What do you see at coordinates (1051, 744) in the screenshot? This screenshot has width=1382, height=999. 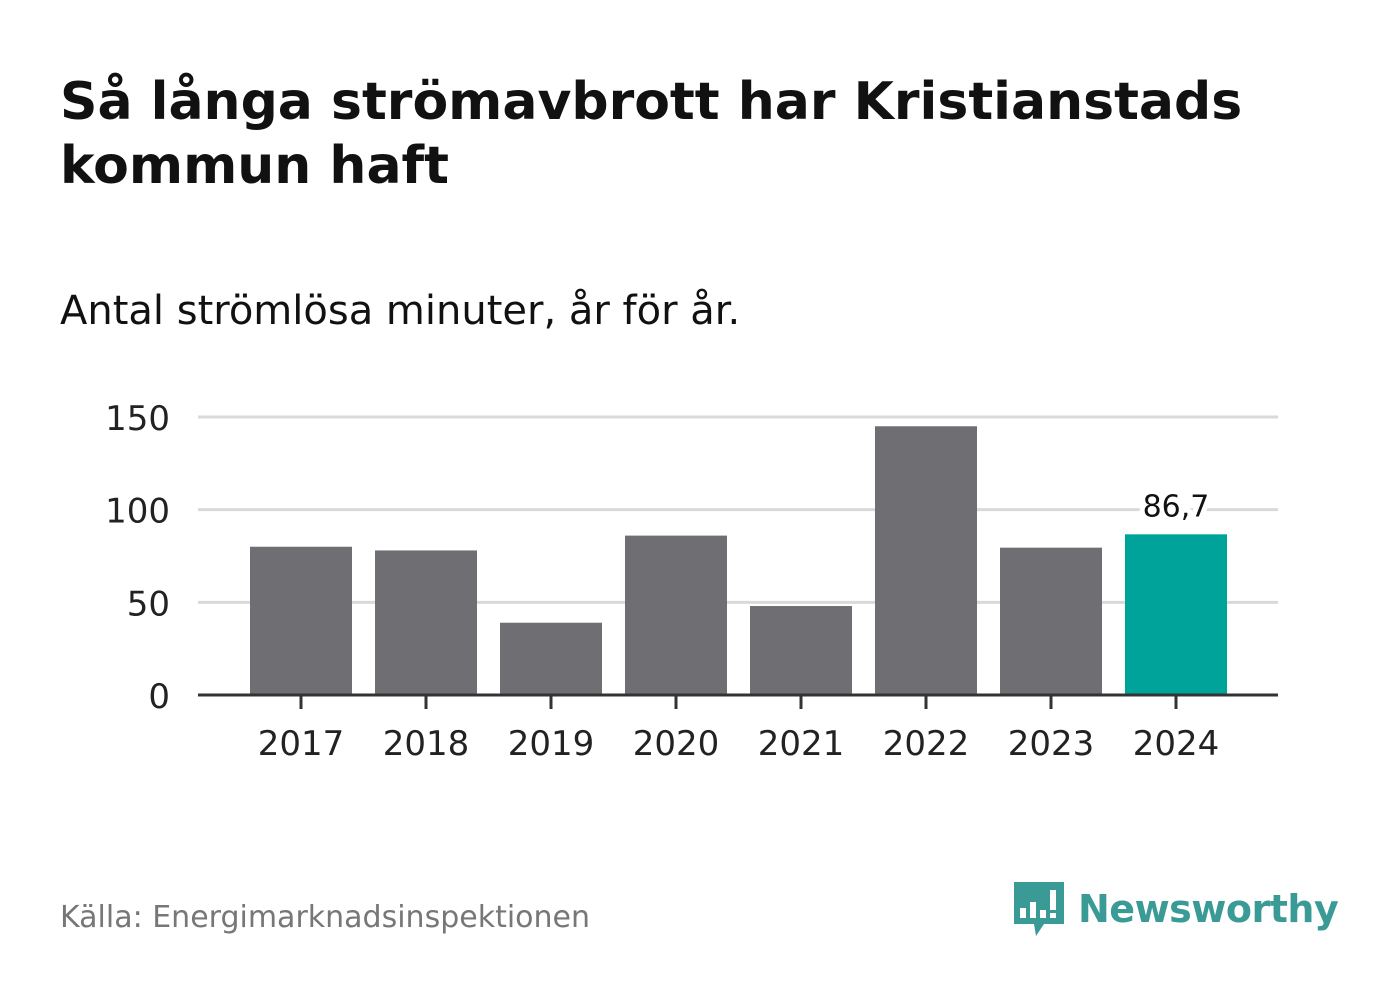 I see `x-tick-label: 2023` at bounding box center [1051, 744].